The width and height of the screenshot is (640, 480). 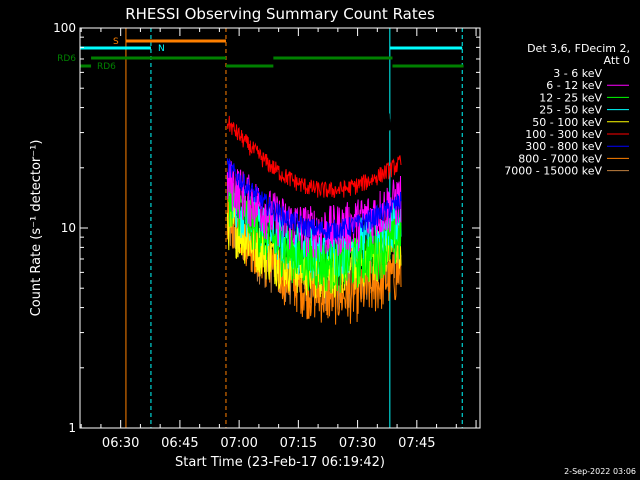 What do you see at coordinates (574, 85) in the screenshot?
I see `legend-entry-label: 6 - 12 keV` at bounding box center [574, 85].